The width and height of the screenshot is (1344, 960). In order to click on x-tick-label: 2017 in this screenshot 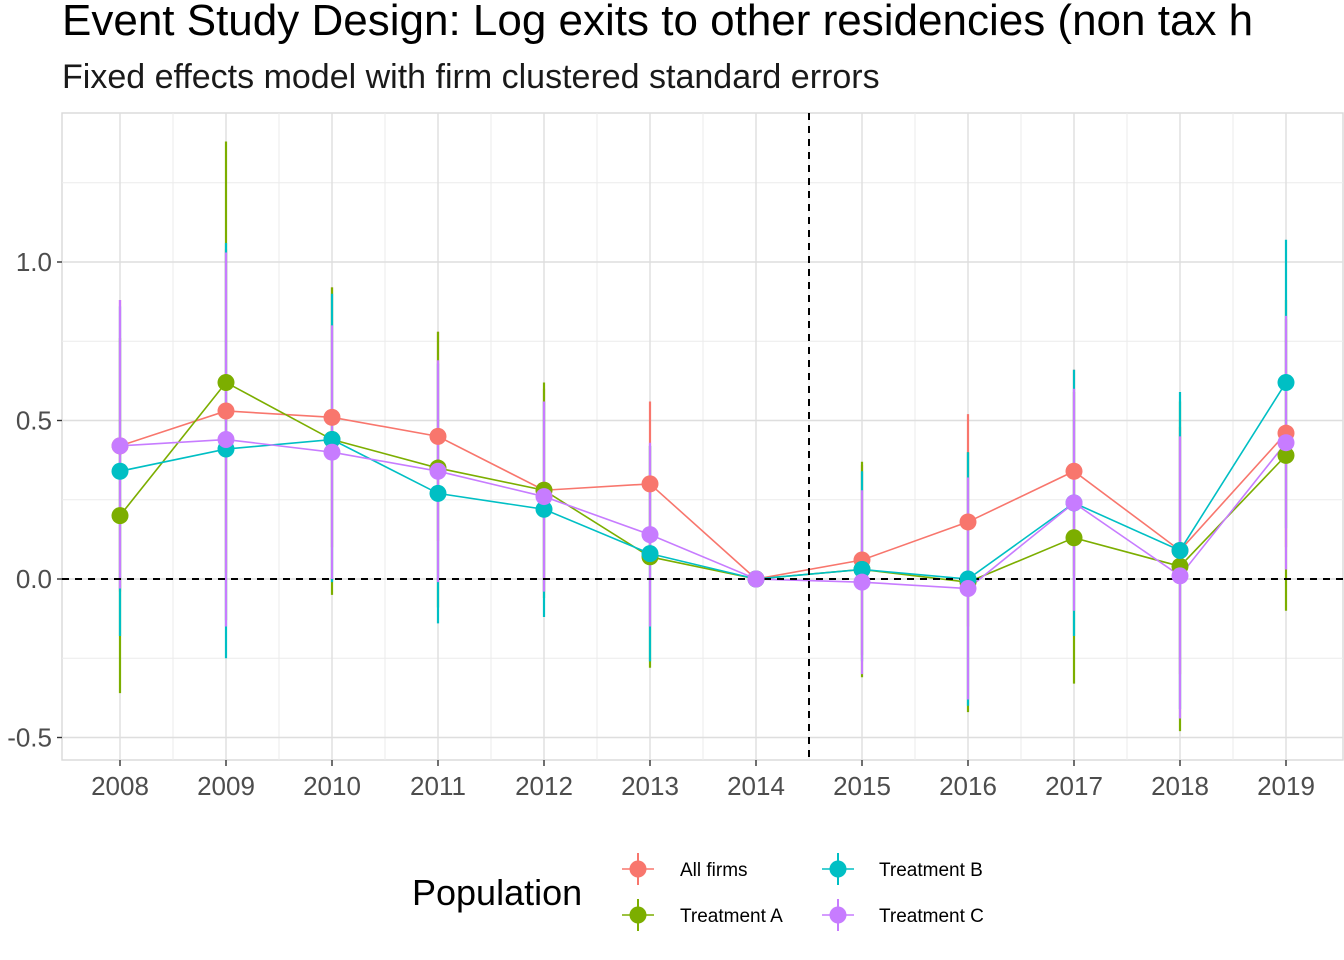, I will do `click(1074, 786)`.